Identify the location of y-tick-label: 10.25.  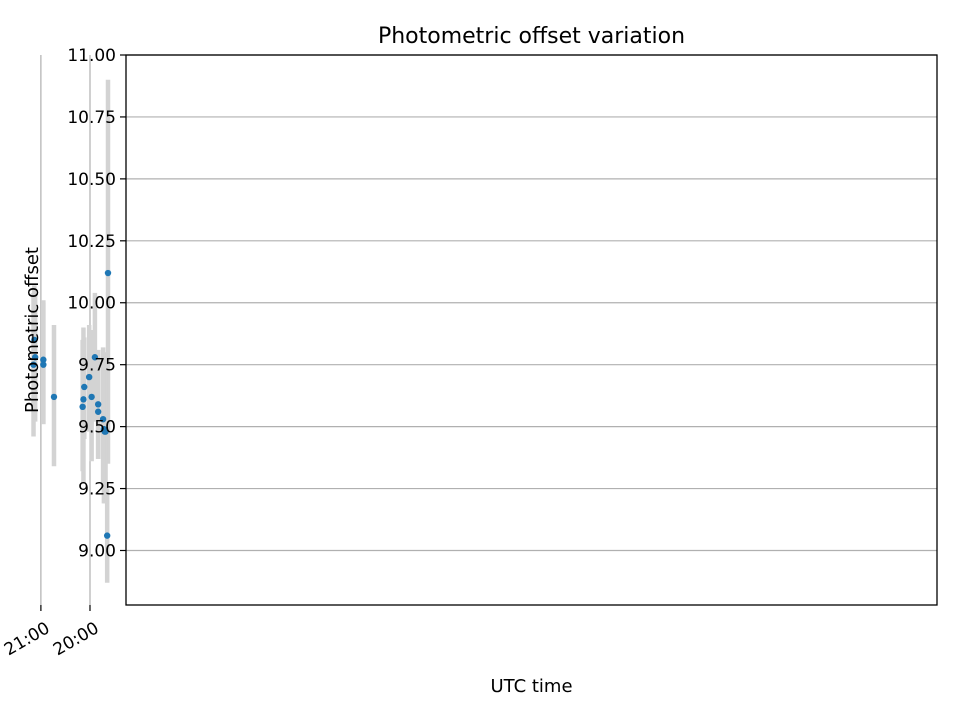
(91, 242).